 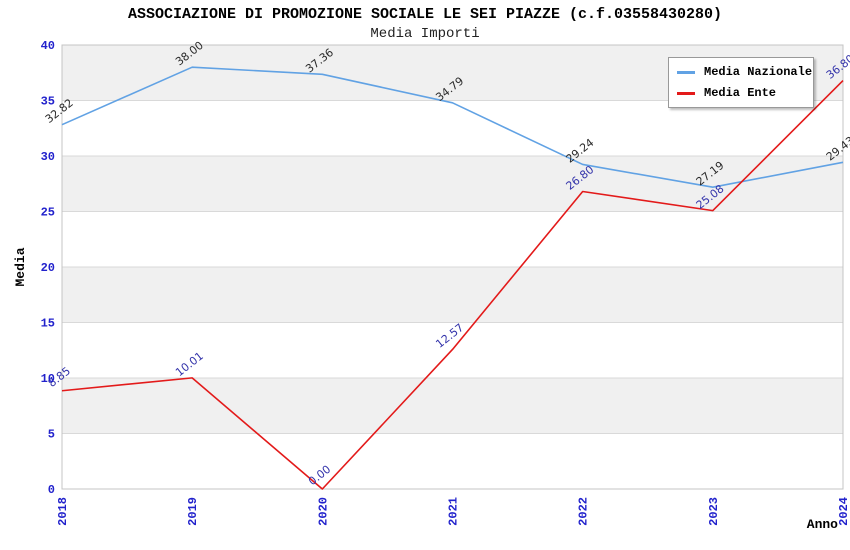 What do you see at coordinates (454, 511) in the screenshot?
I see `x-tick-label: 2021` at bounding box center [454, 511].